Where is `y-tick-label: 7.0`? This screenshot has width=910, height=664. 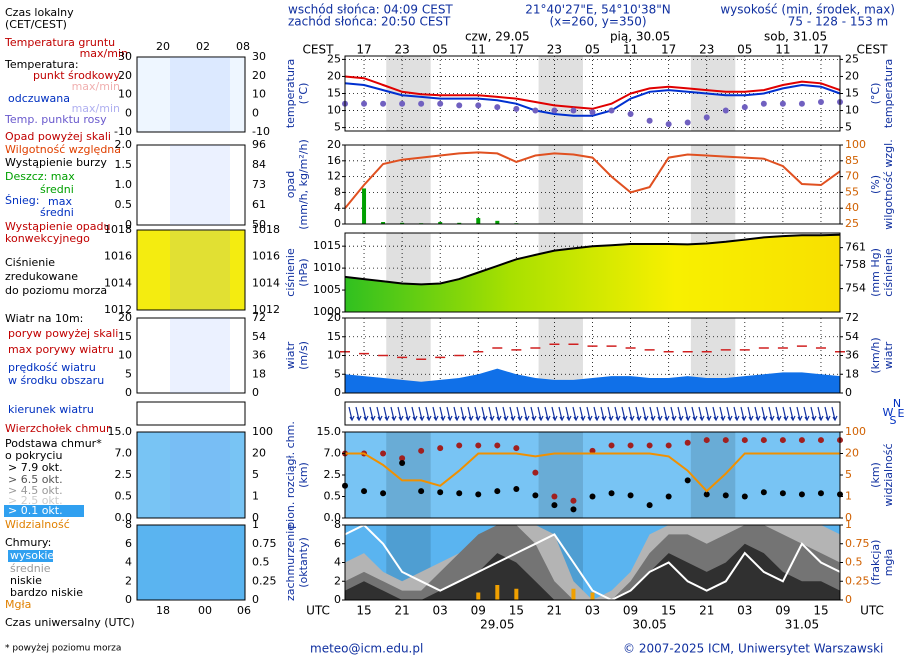
y-tick-label: 7.0 is located at coordinates (333, 453).